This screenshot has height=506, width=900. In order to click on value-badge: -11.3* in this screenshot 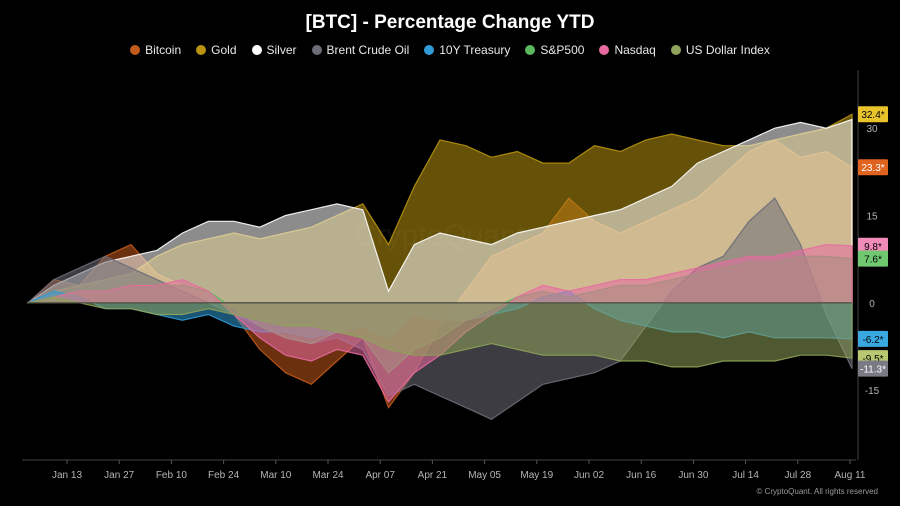, I will do `click(873, 368)`.